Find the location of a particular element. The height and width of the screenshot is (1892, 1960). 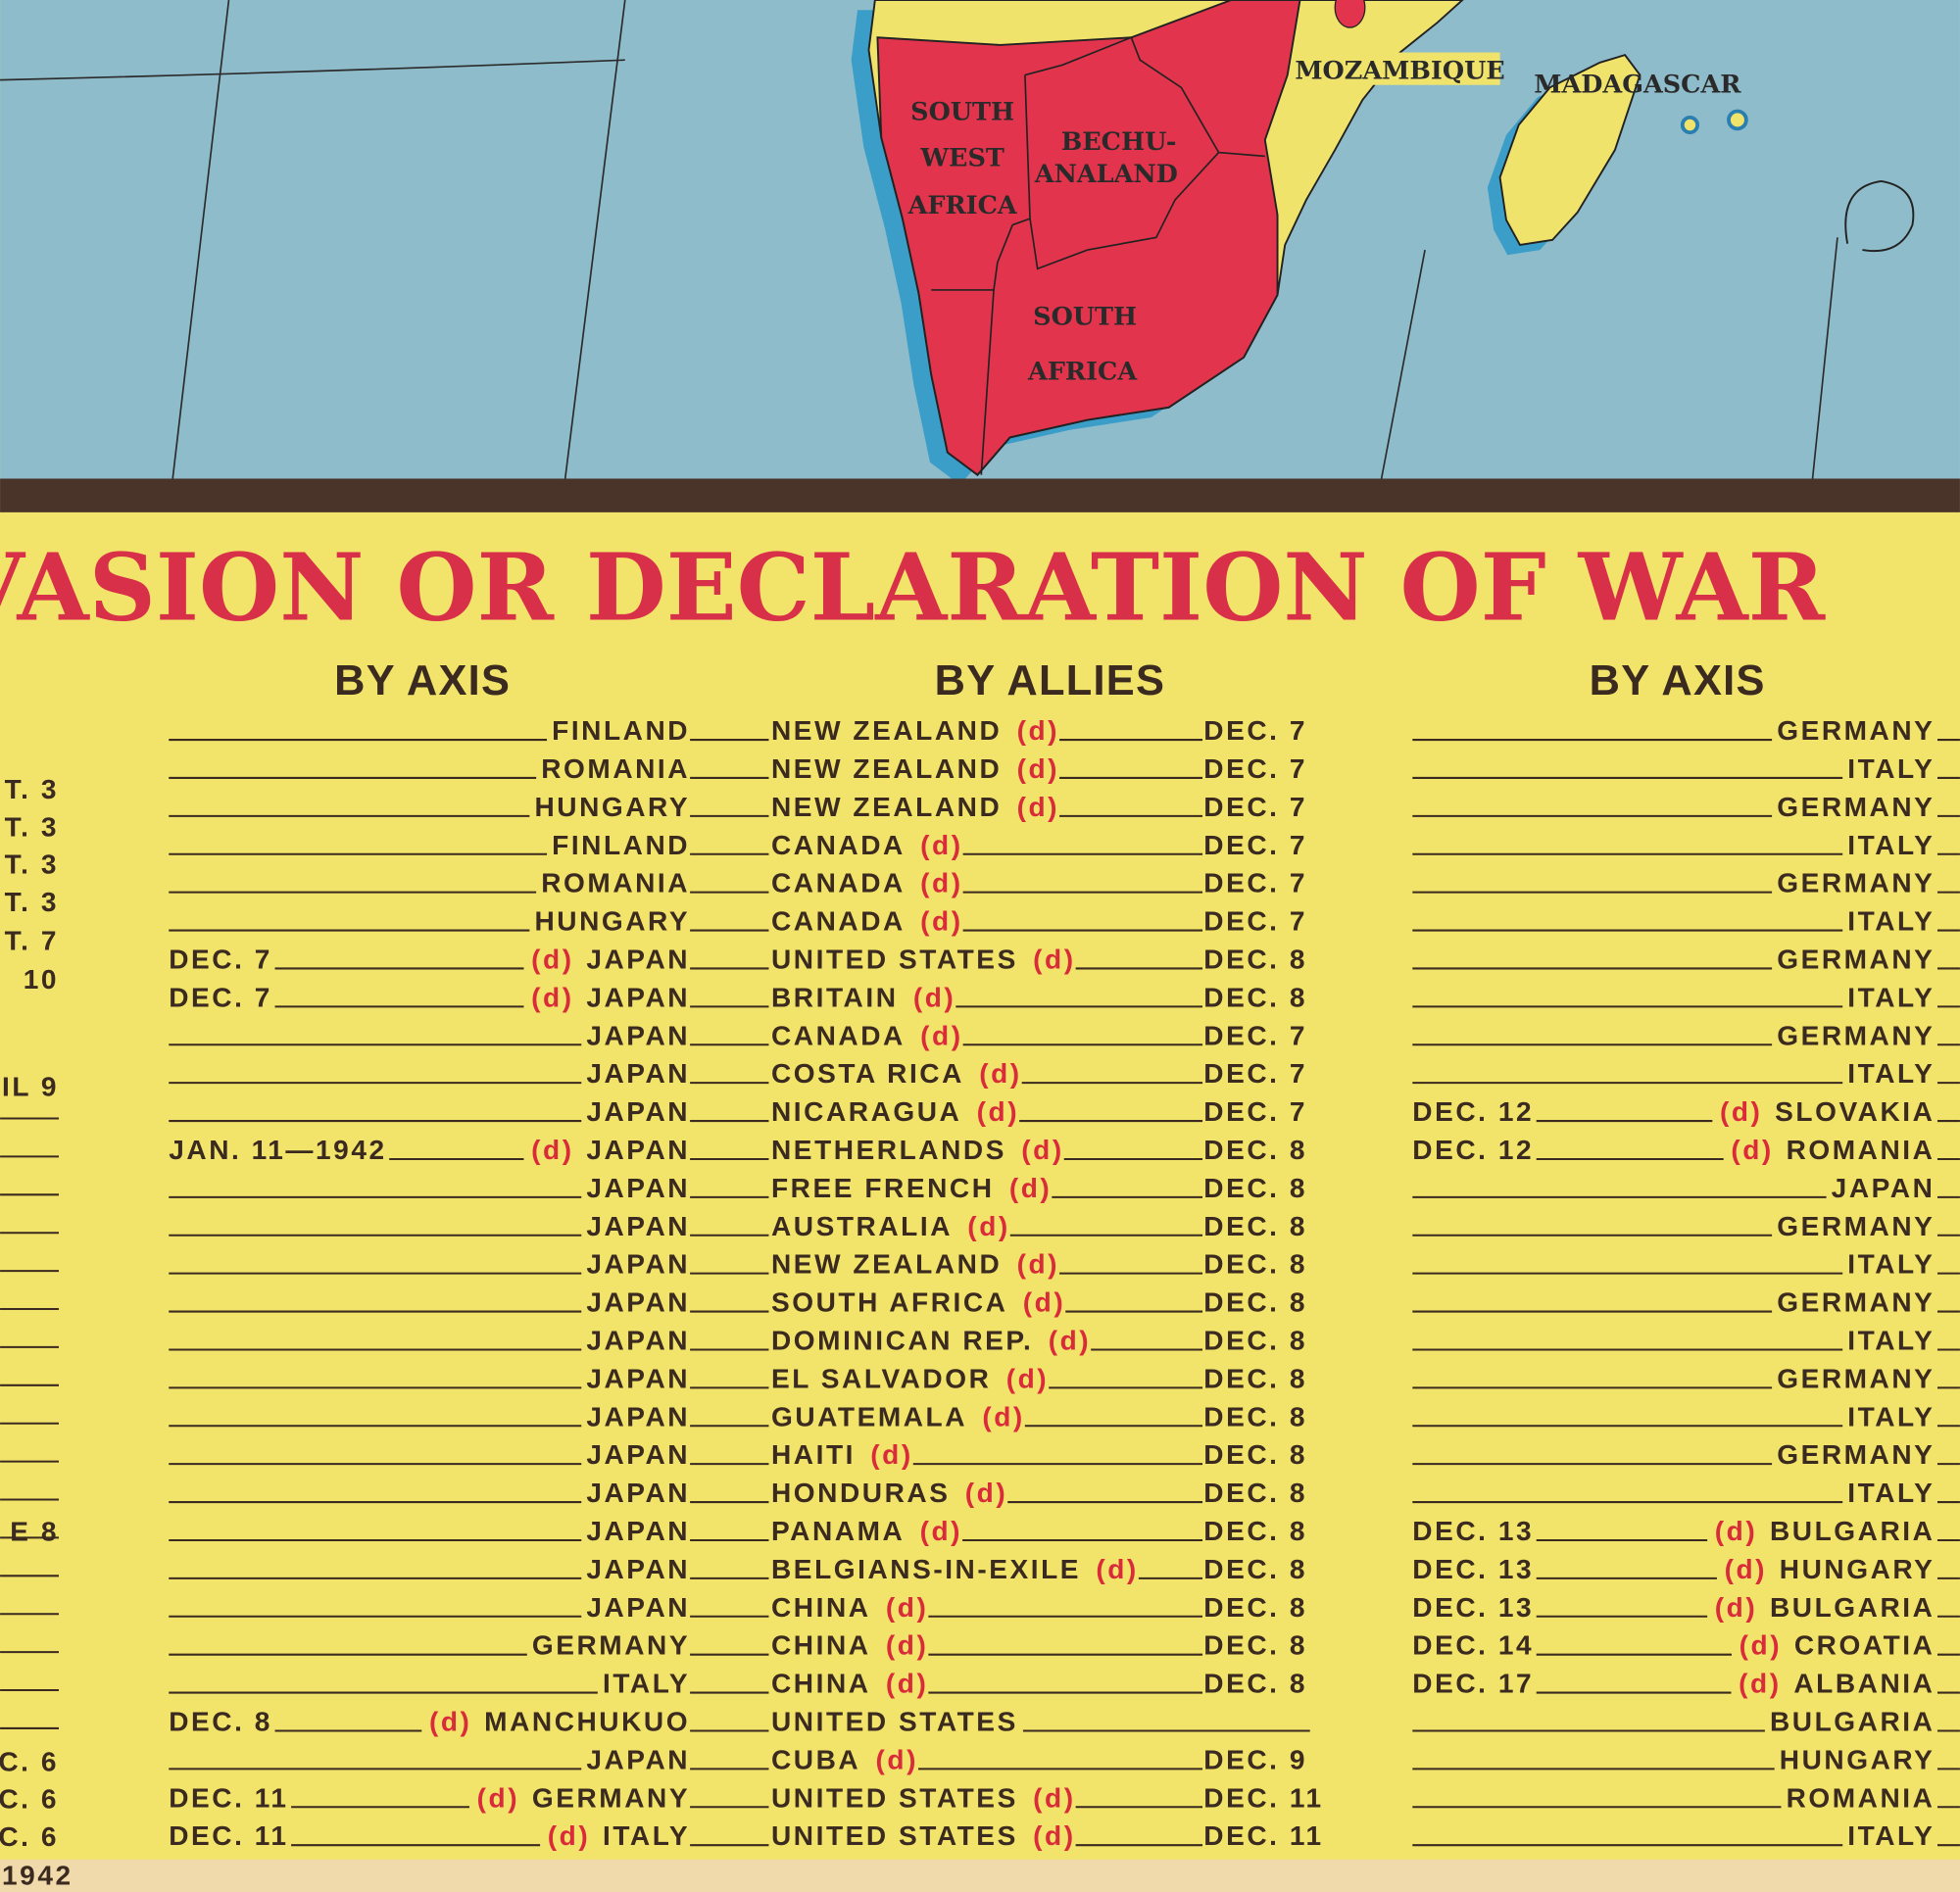

cell-text: NETHERLANDS is located at coordinates (888, 1150).